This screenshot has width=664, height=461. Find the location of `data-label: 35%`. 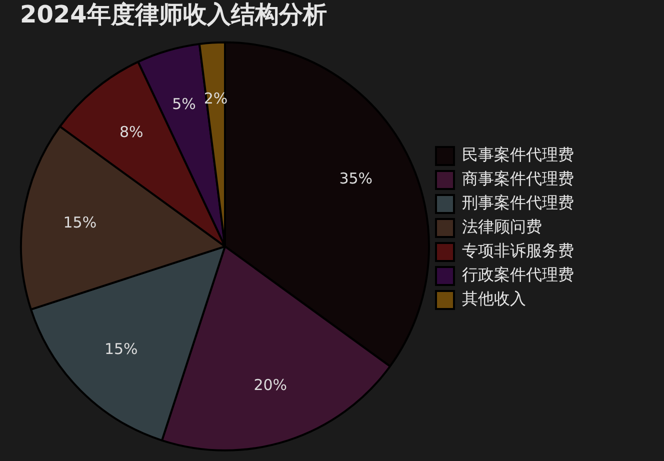

data-label: 35% is located at coordinates (356, 179).